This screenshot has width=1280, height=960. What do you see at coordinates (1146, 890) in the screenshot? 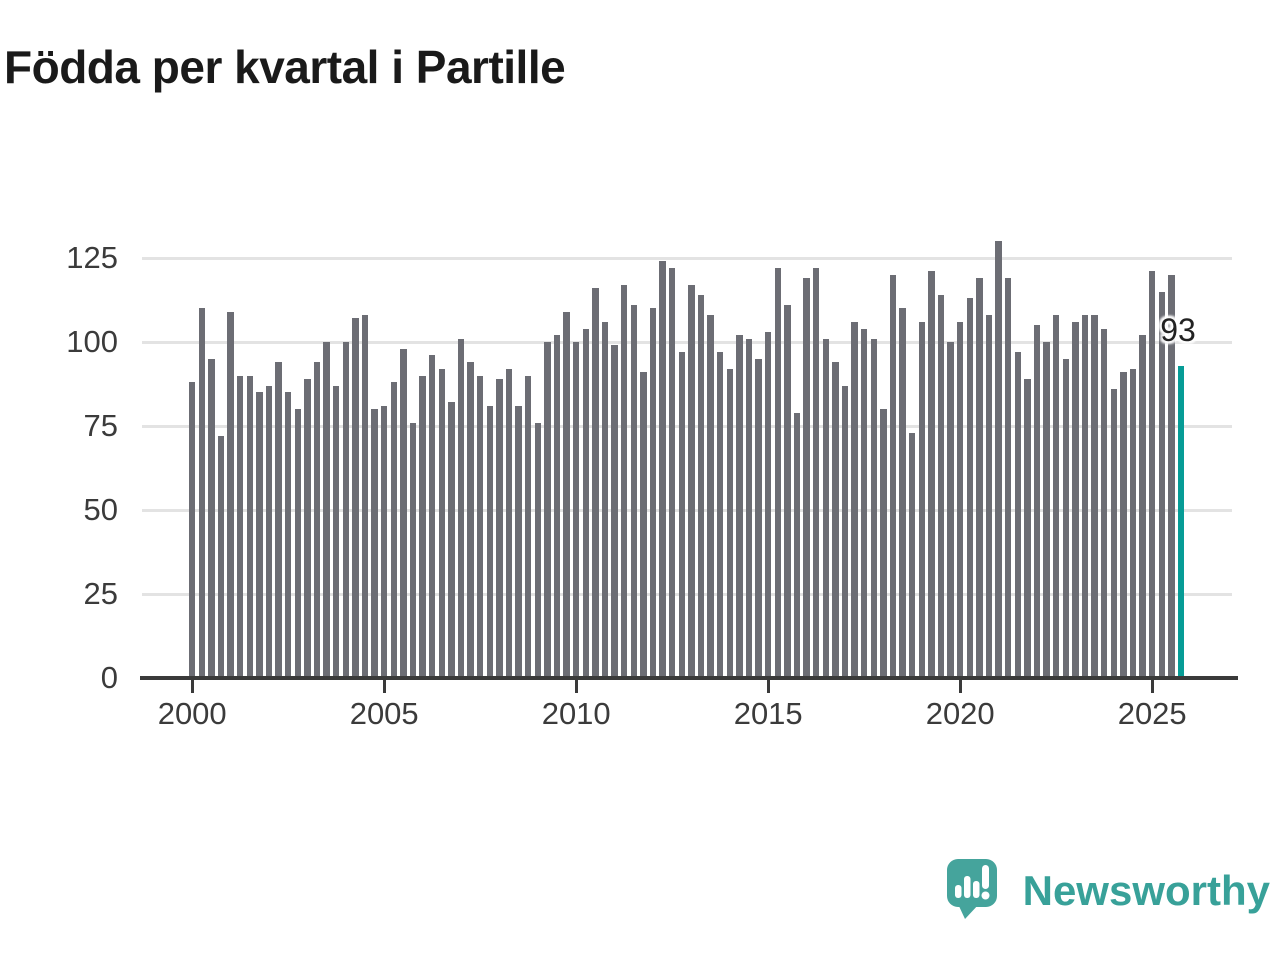
I see `brand-name: Newsworthy` at bounding box center [1146, 890].